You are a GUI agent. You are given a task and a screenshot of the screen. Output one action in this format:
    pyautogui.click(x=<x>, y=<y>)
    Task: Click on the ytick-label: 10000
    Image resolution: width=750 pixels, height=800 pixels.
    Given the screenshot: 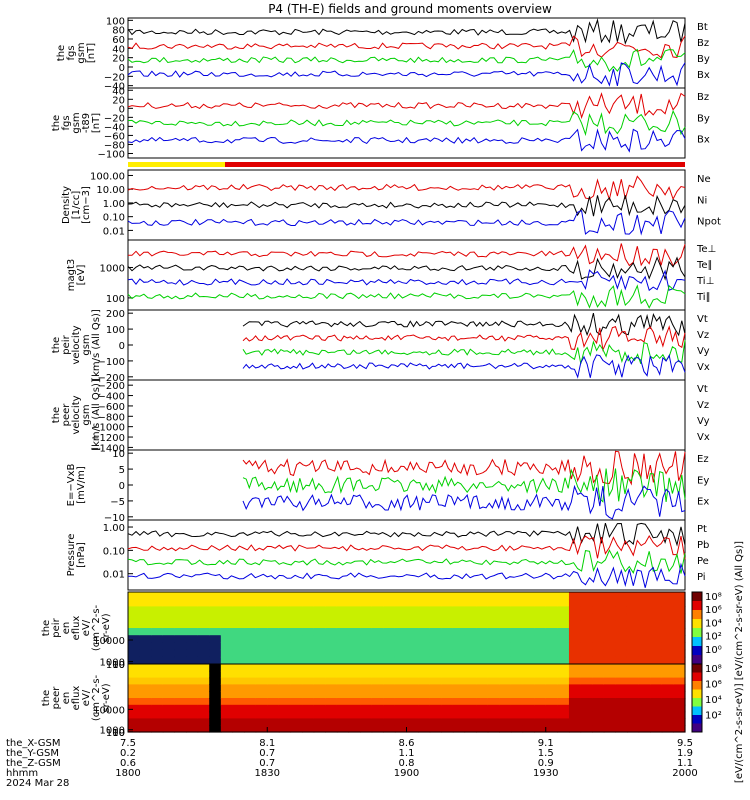 What is the action you would take?
    pyautogui.click(x=109, y=641)
    